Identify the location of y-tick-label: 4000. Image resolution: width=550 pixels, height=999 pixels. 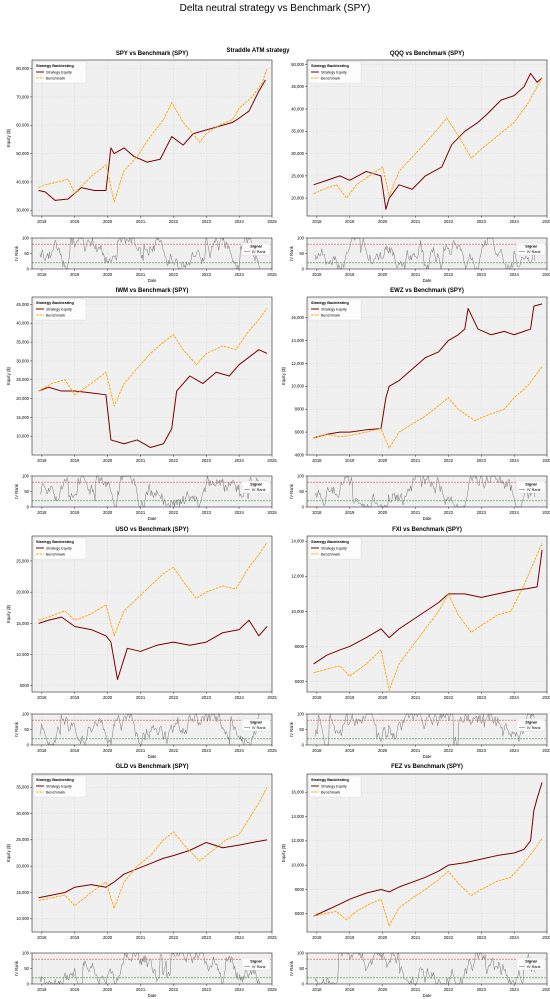
(300, 454).